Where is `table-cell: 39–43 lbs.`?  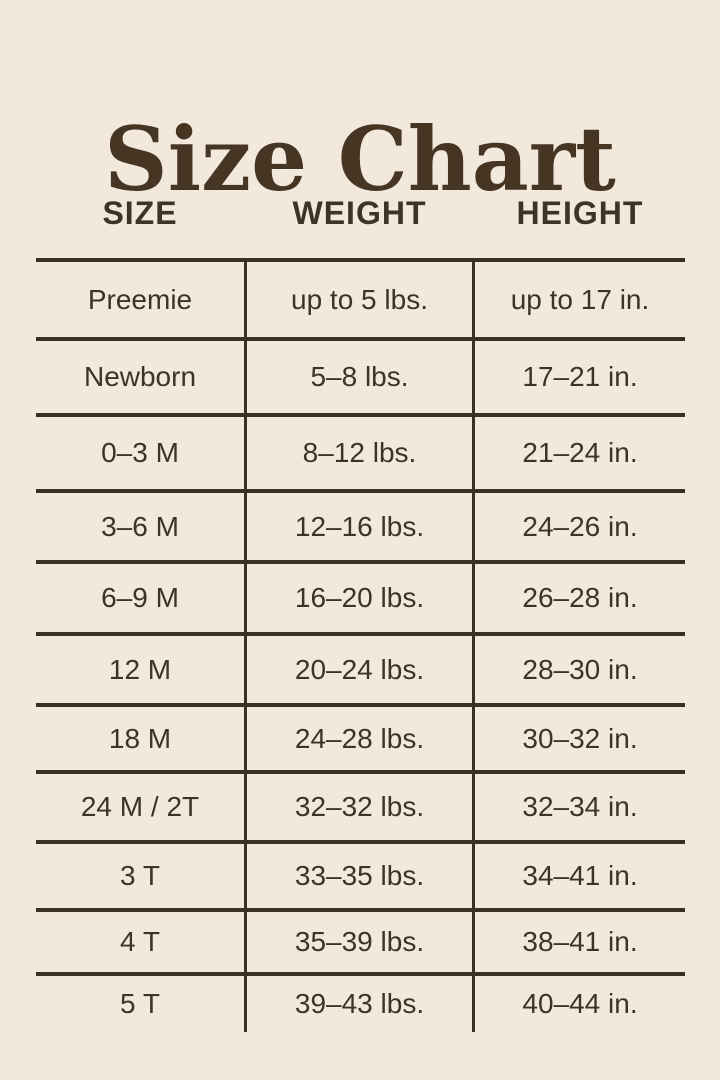 table-cell: 39–43 lbs. is located at coordinates (359, 1004).